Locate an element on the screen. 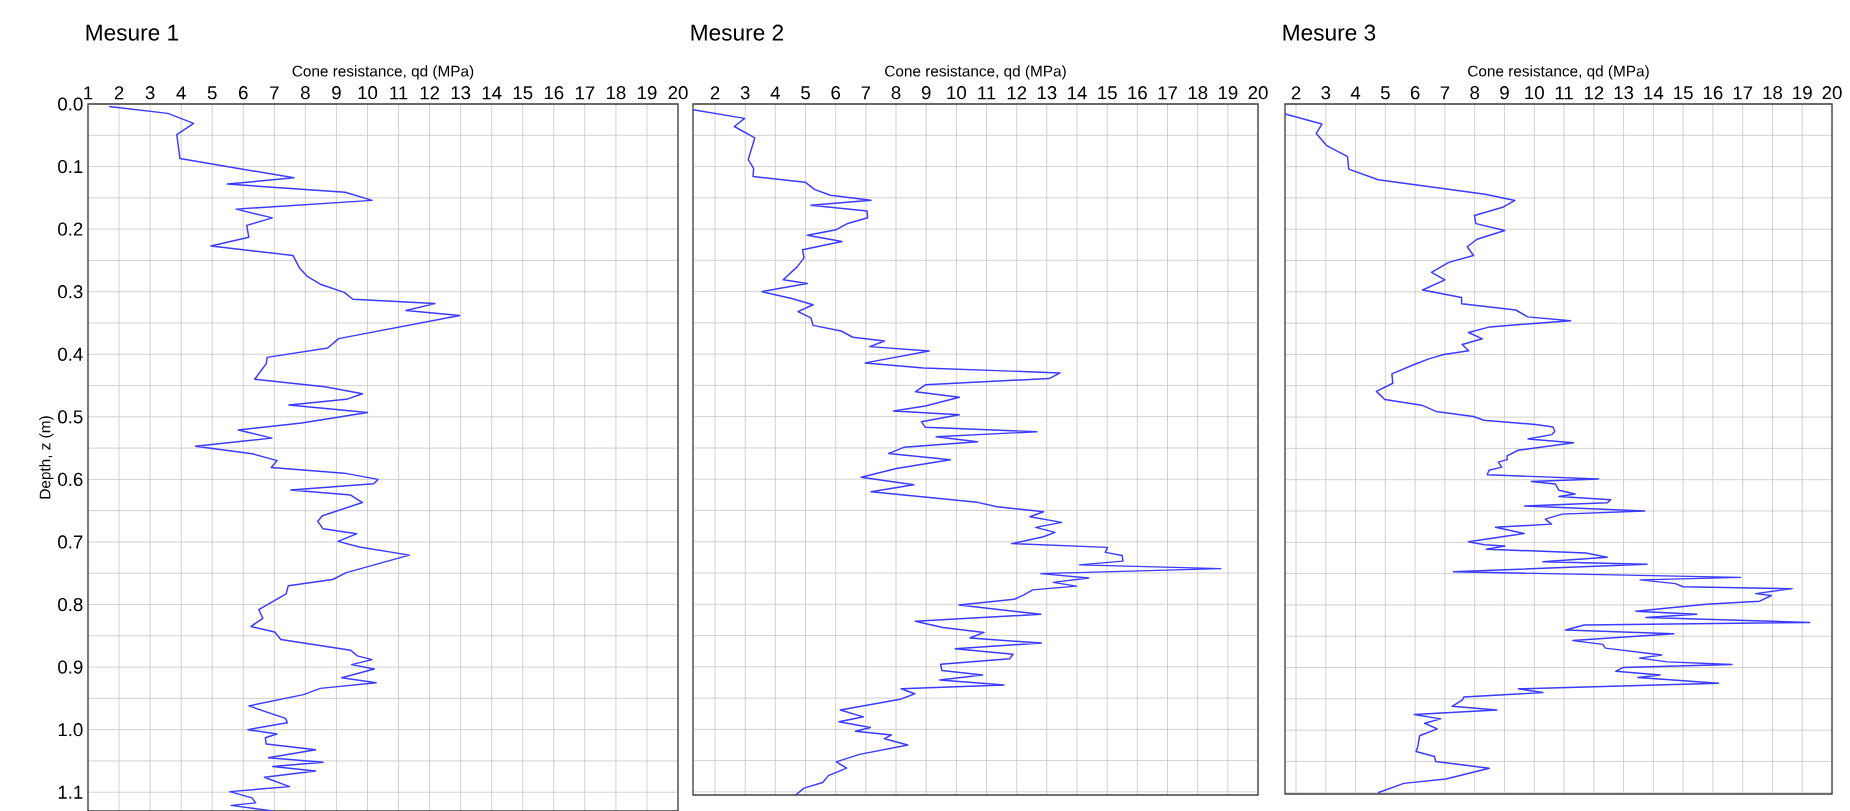 The width and height of the screenshot is (1850, 811). y-tick-label: 0.4 is located at coordinates (70, 354).